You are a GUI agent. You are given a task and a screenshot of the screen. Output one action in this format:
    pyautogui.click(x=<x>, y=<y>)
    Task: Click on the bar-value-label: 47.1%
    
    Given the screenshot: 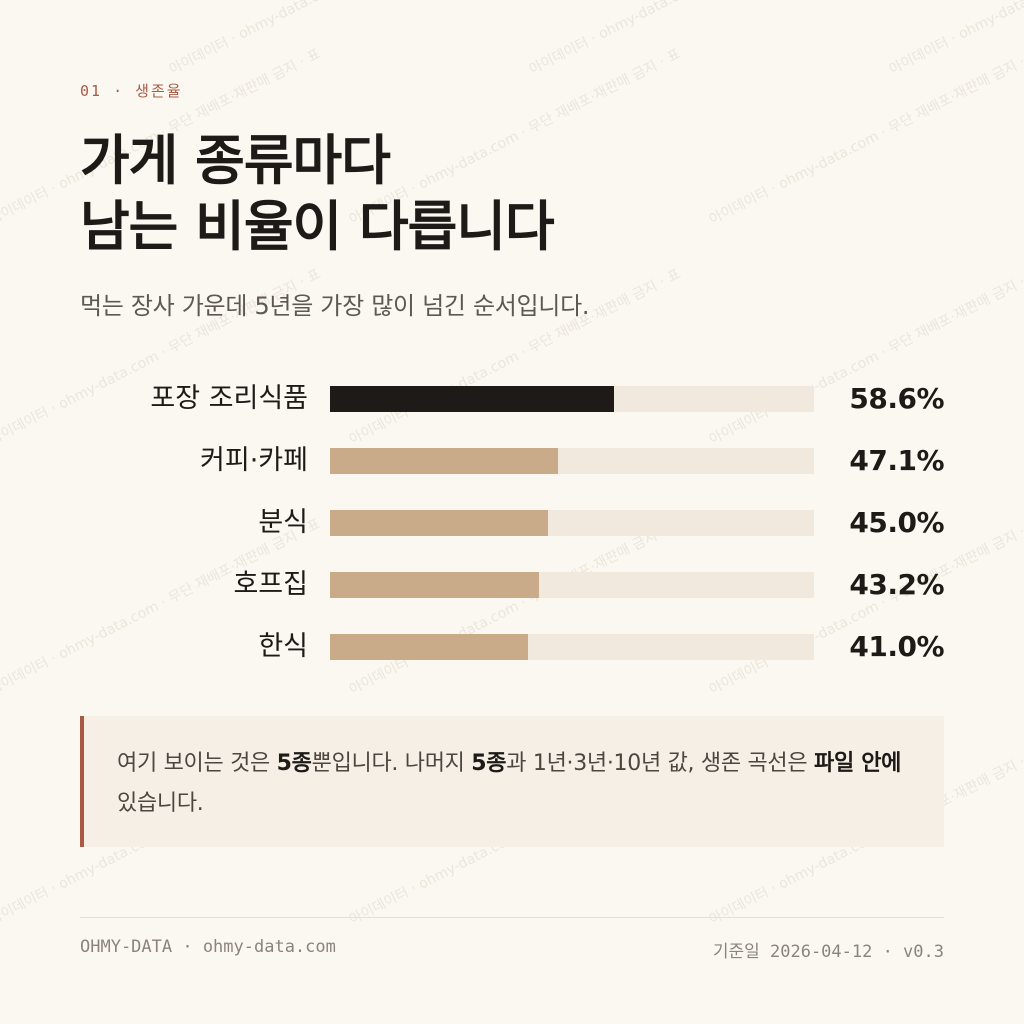 What is the action you would take?
    pyautogui.click(x=896, y=460)
    